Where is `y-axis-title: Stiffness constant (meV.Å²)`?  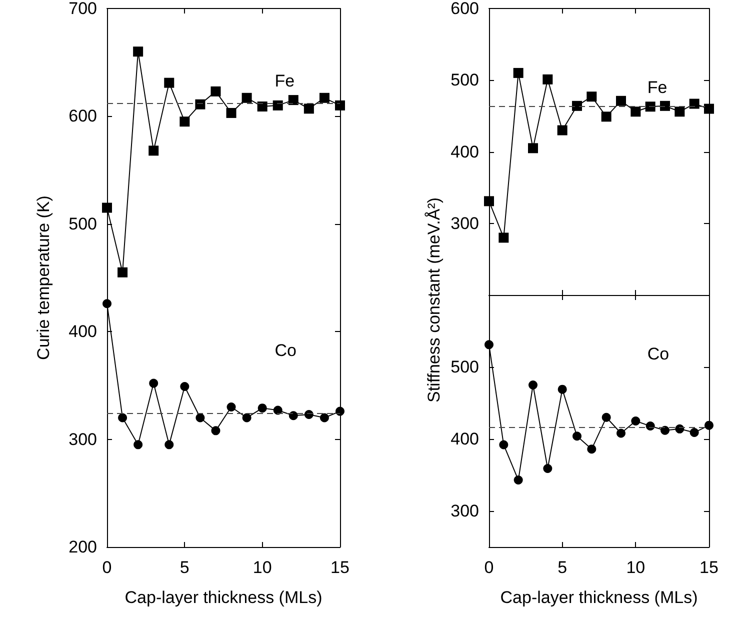 y-axis-title: Stiffness constant (meV.Å²) is located at coordinates (434, 300).